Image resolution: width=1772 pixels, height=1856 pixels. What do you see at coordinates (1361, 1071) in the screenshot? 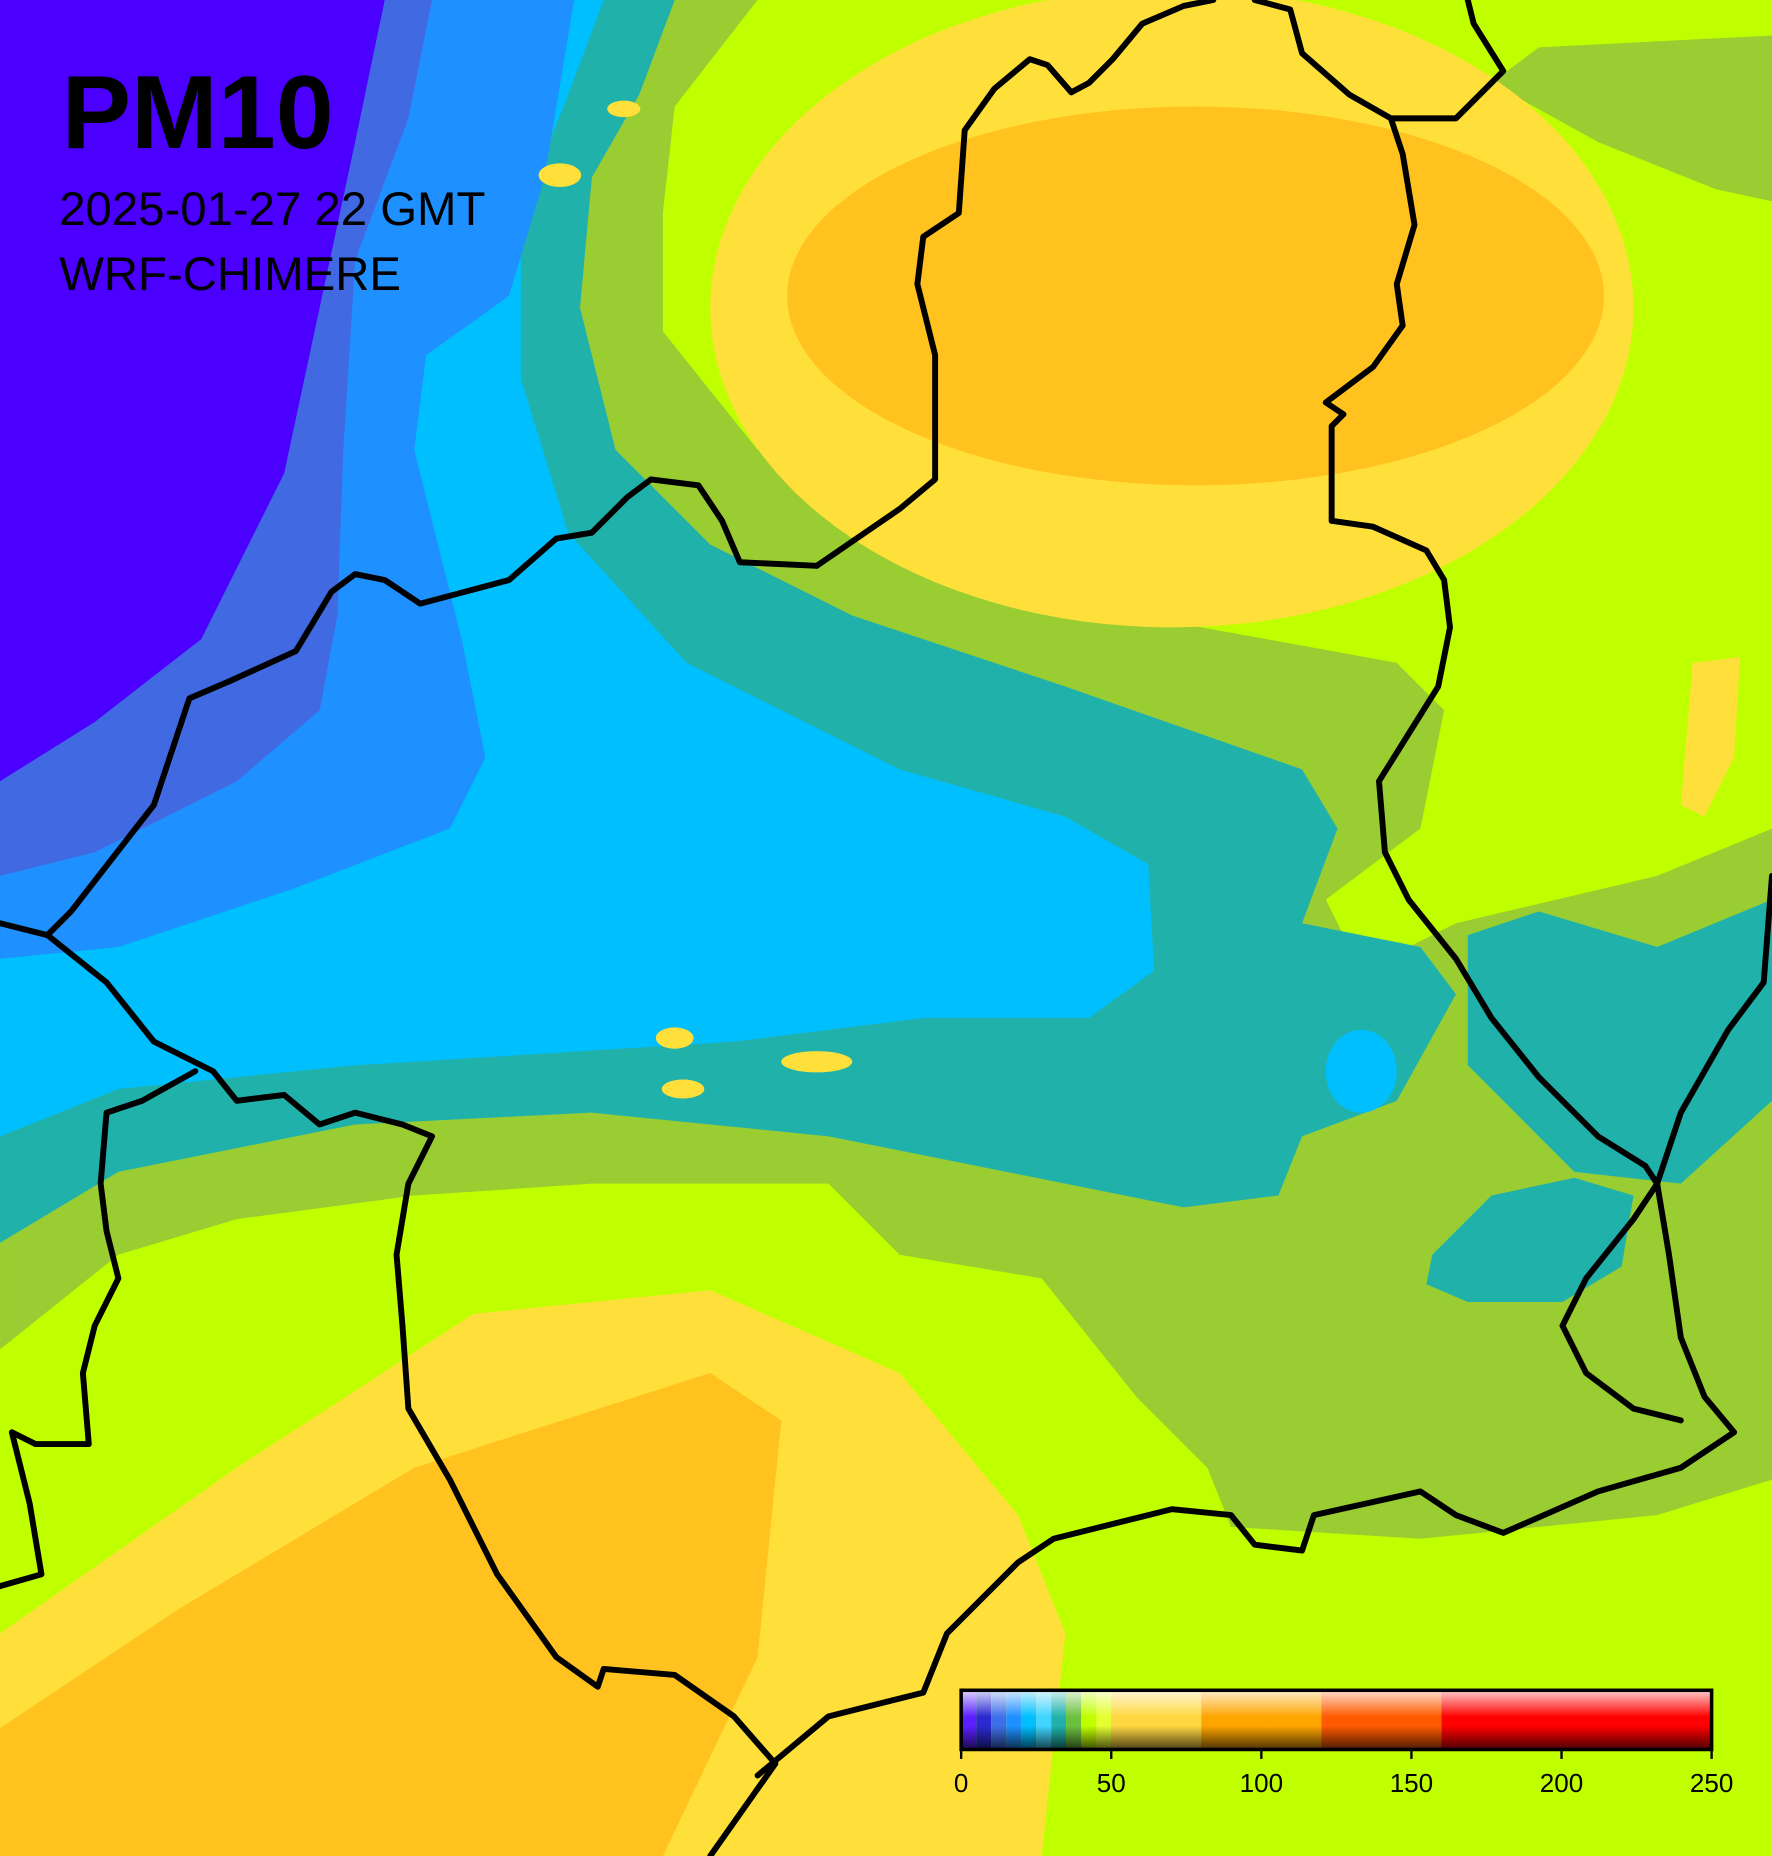
I see `zone-cyan` at bounding box center [1361, 1071].